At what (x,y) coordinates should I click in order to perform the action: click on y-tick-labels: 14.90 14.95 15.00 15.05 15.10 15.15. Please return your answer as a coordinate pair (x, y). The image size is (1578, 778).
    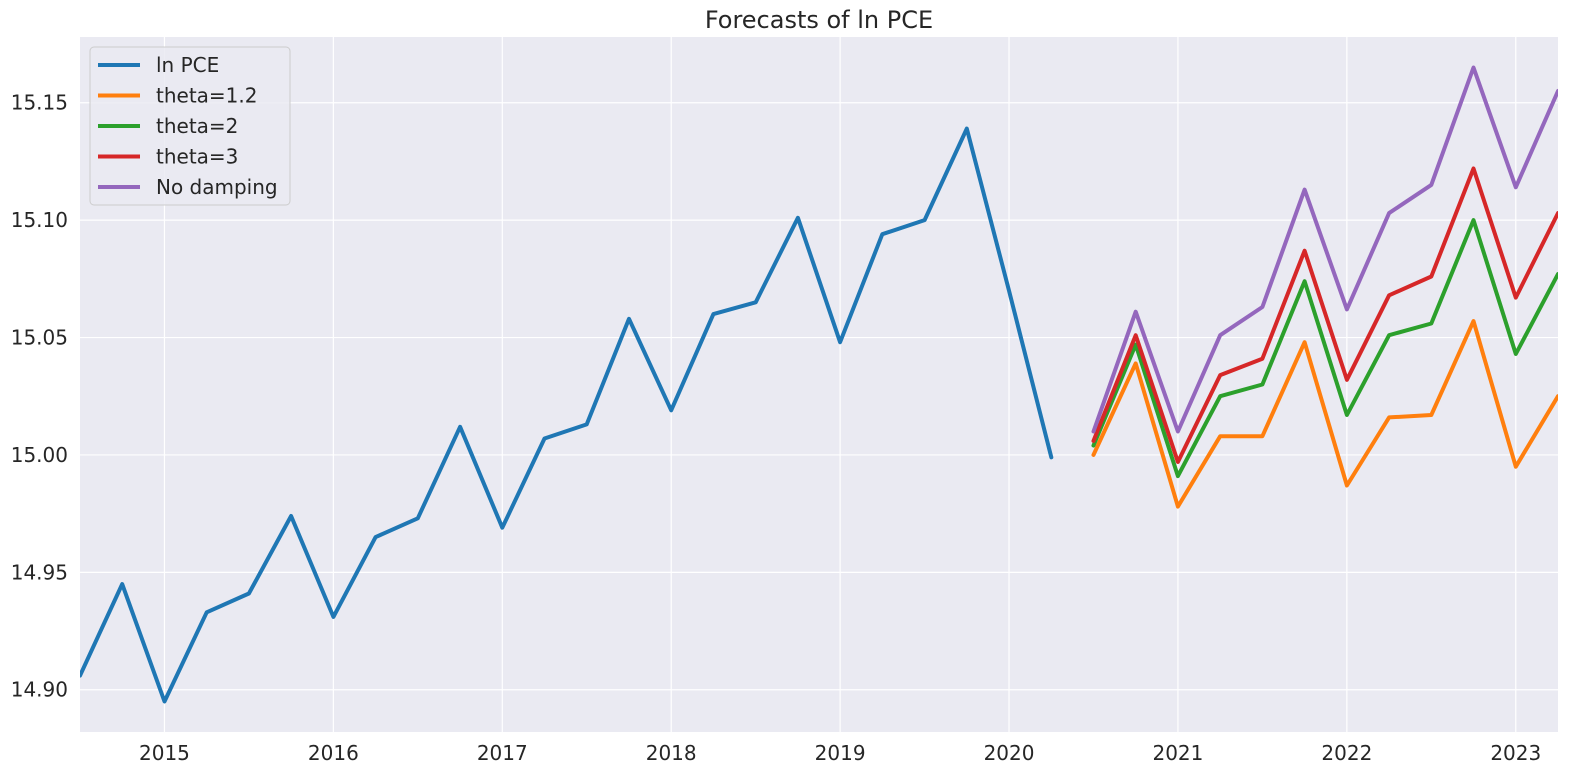
    Looking at the image, I should click on (39, 396).